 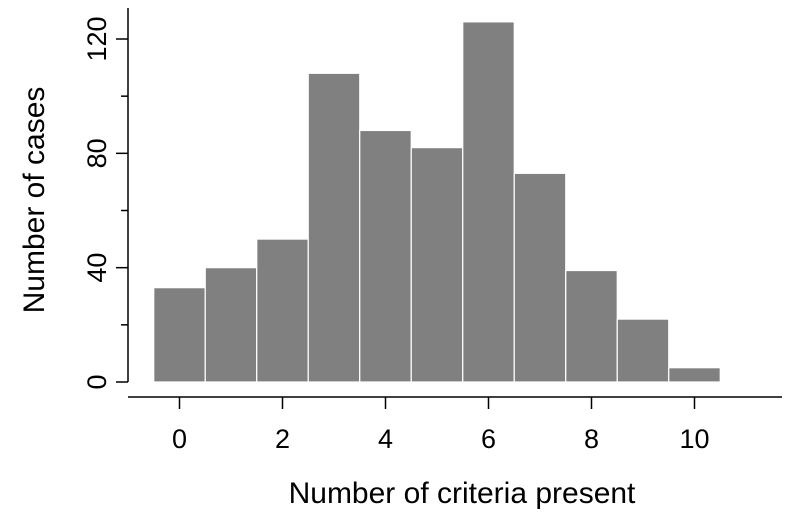 What do you see at coordinates (179, 439) in the screenshot?
I see `x-tick-label: 0` at bounding box center [179, 439].